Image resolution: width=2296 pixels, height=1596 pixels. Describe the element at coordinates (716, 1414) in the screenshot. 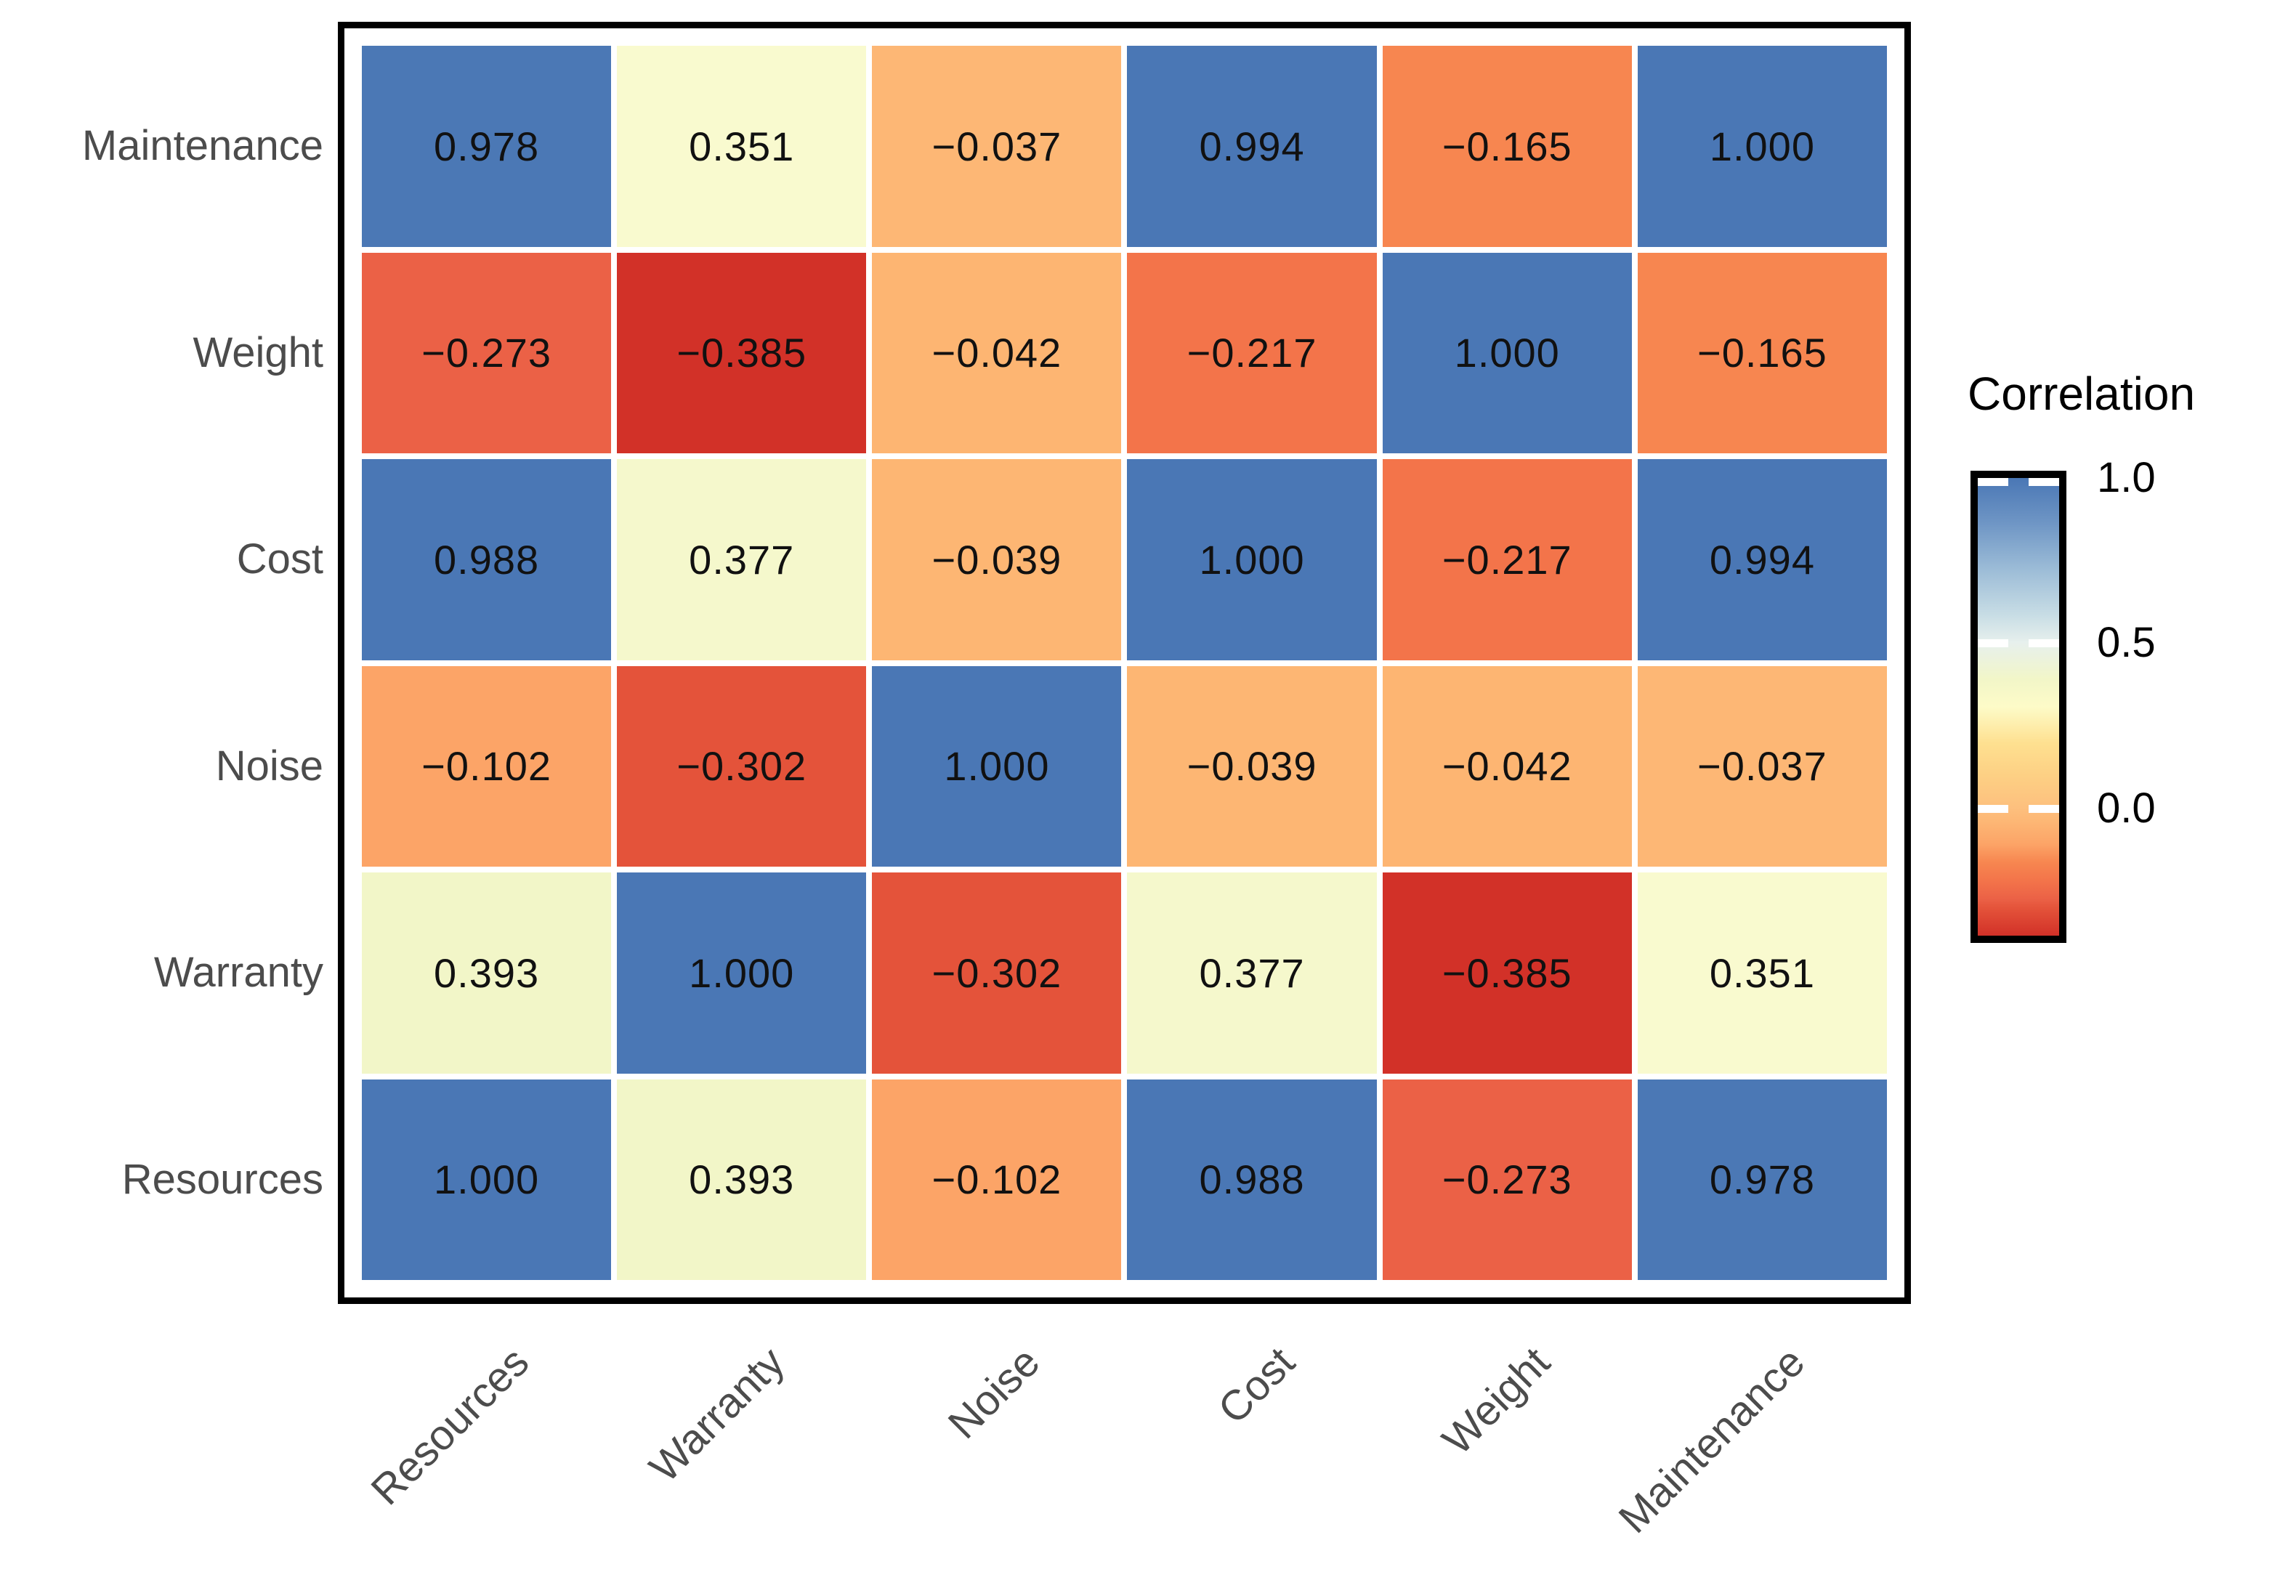

I see `col-label-warranty: Warranty` at that location.